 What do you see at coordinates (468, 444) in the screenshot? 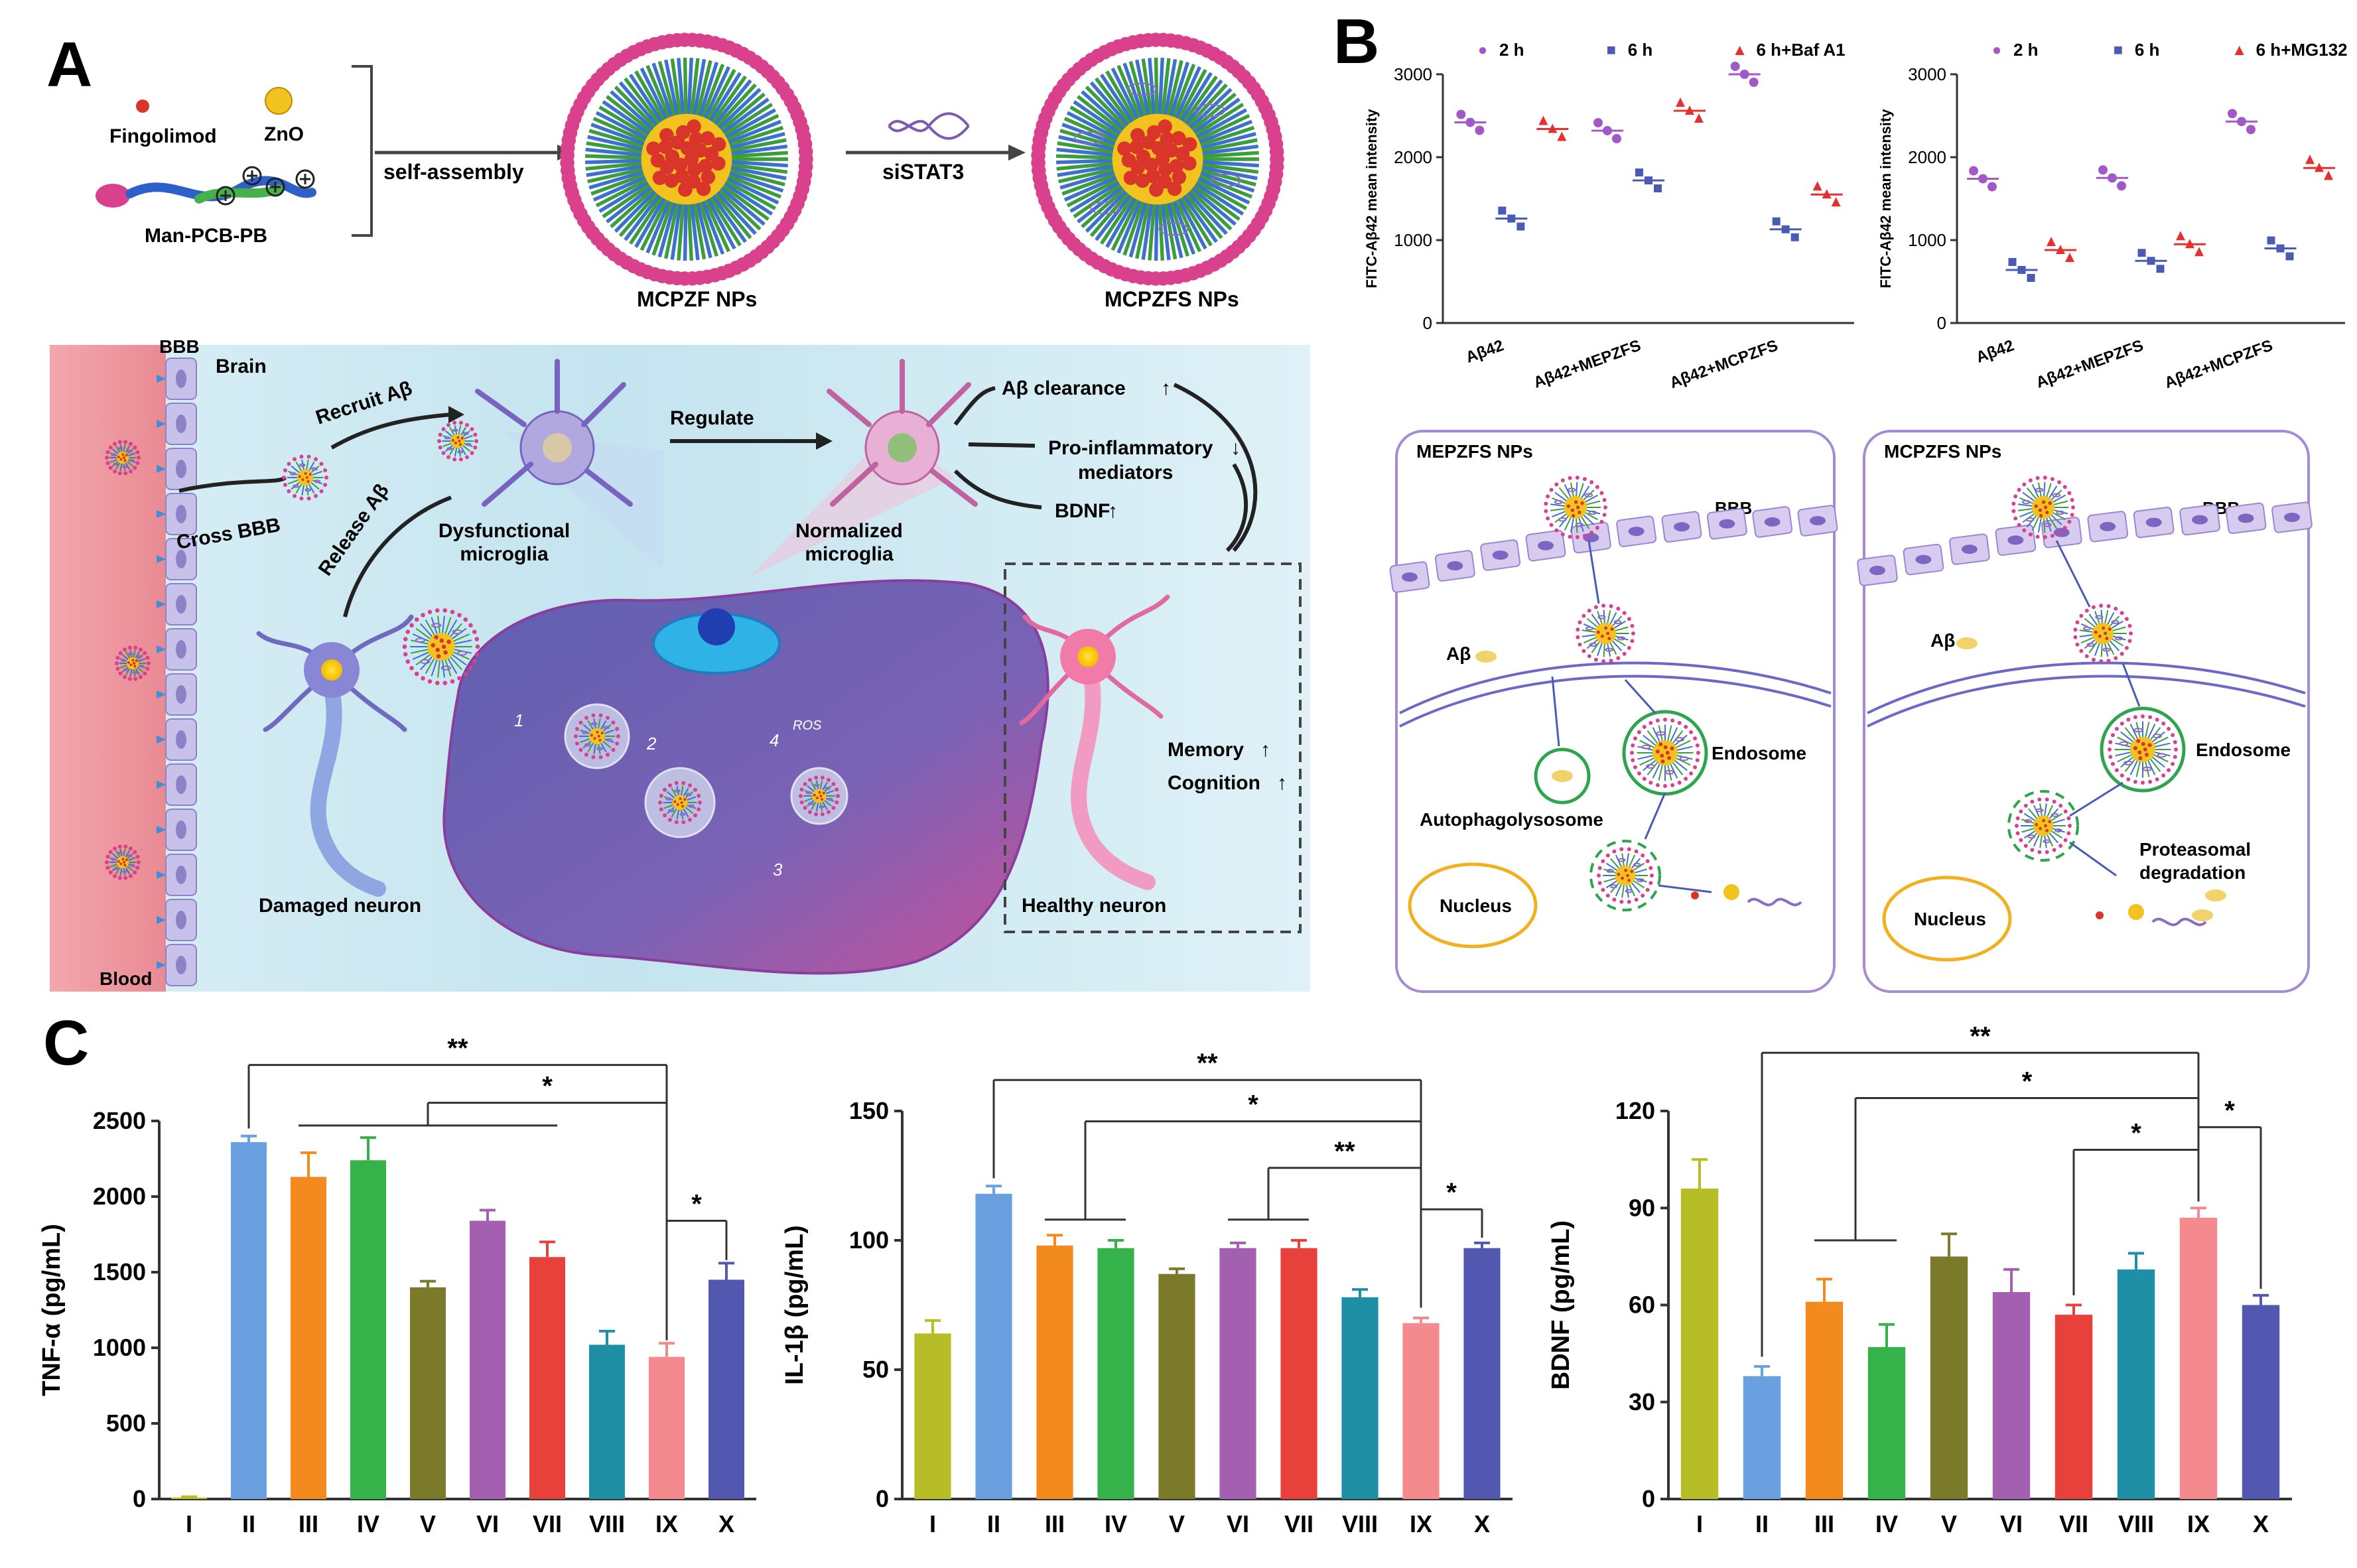
I see `scheme-np-4-sirna` at bounding box center [468, 444].